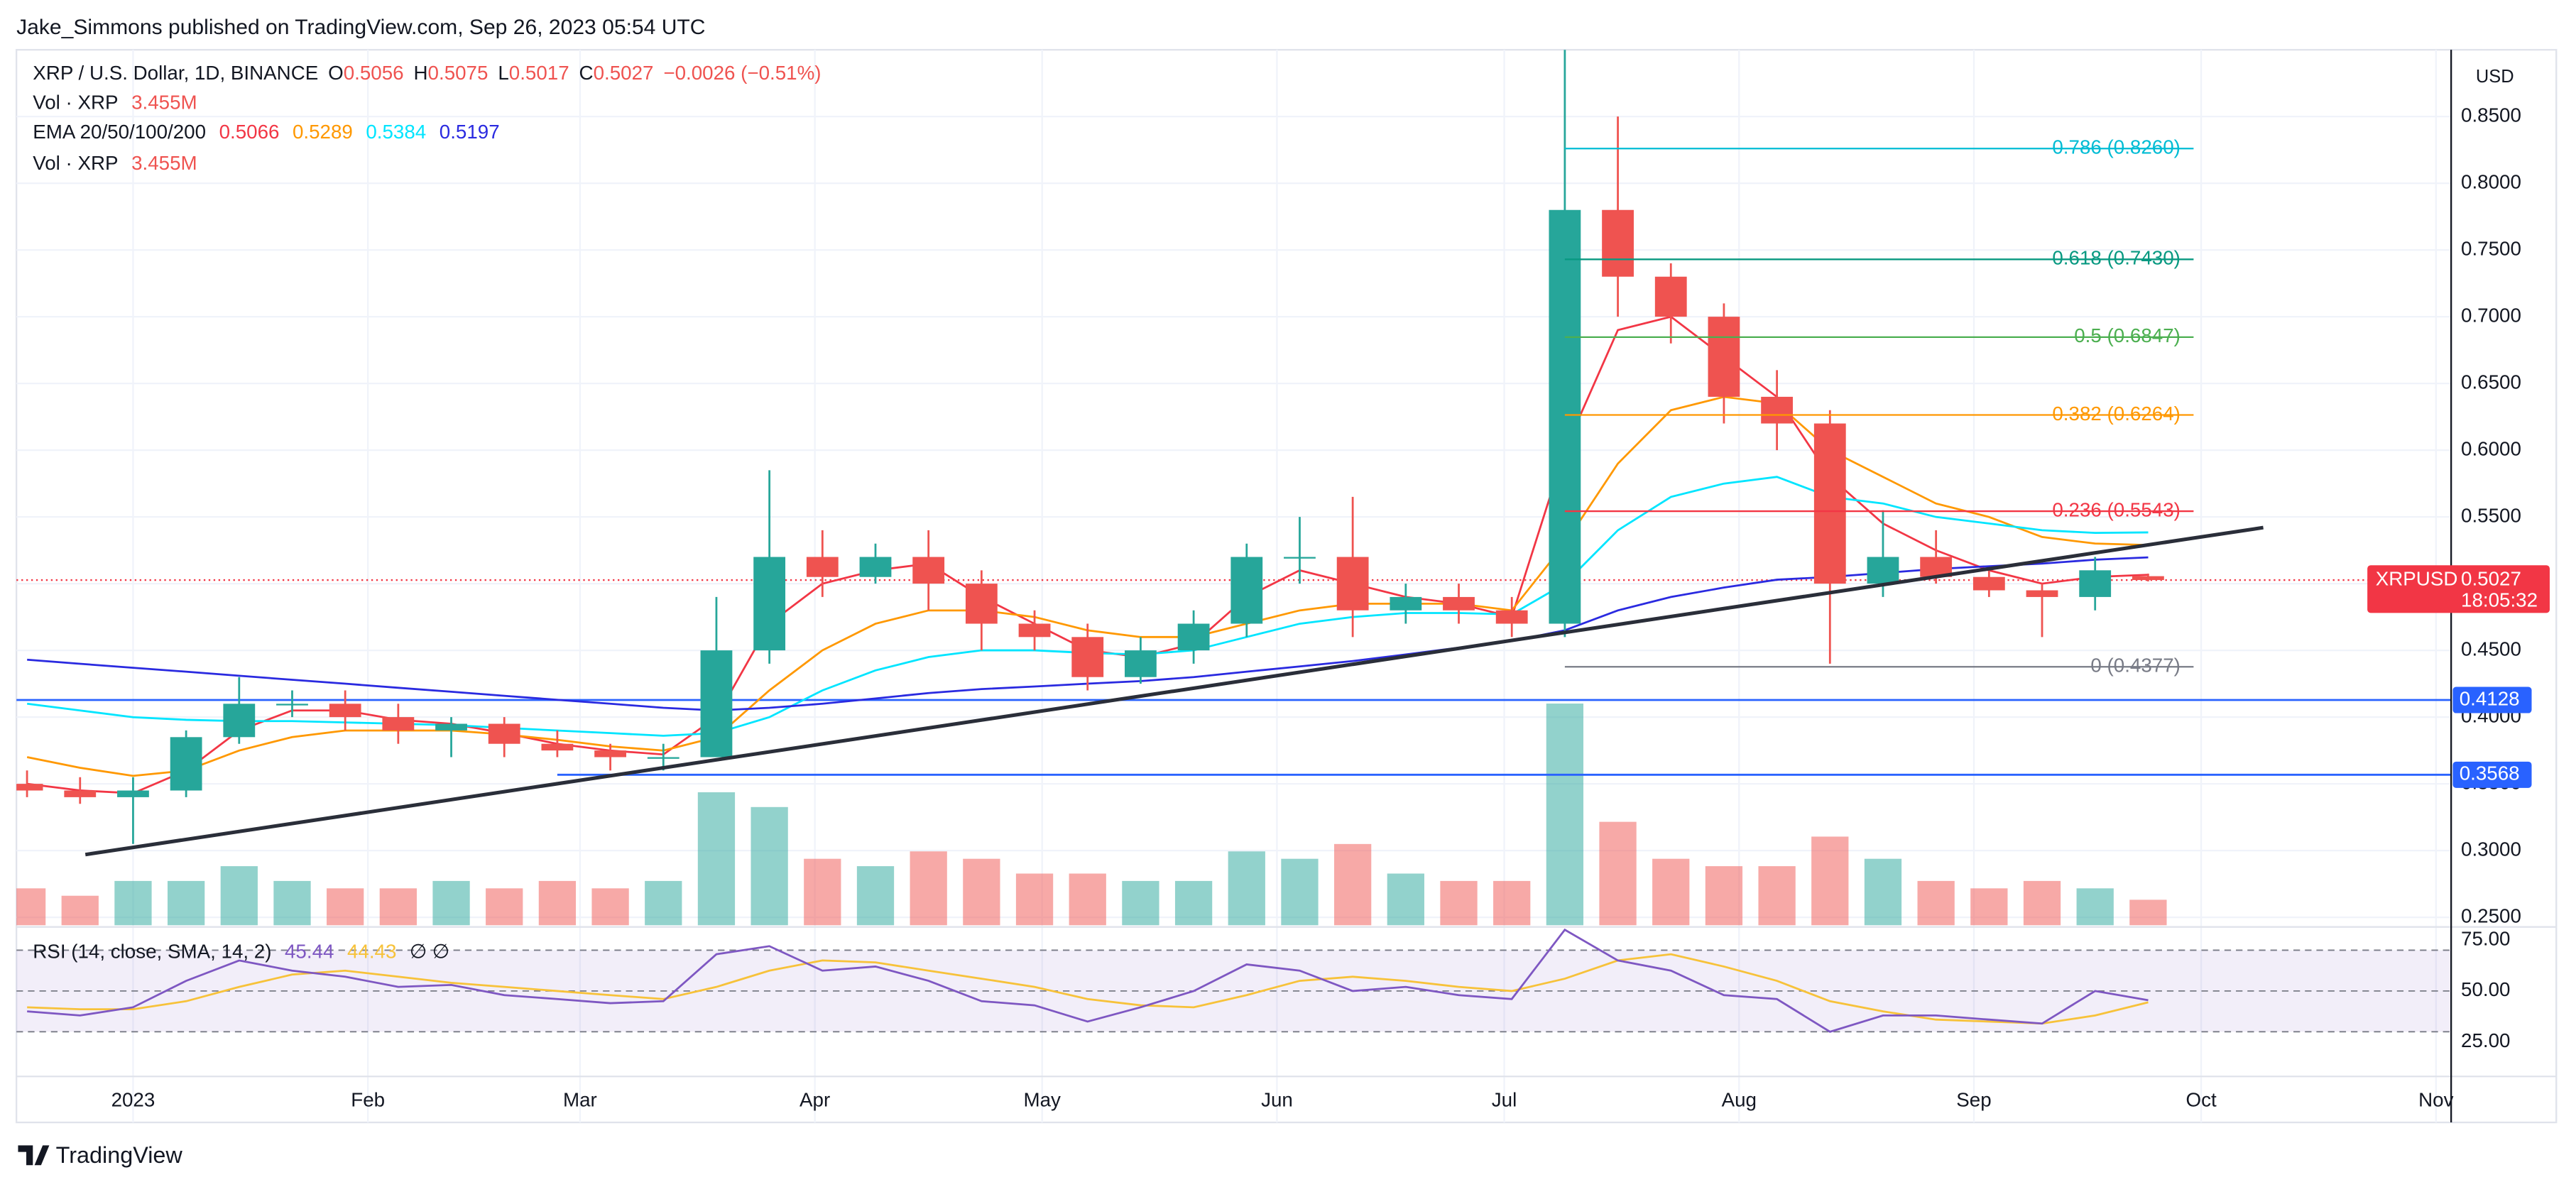 Image resolution: width=2576 pixels, height=1187 pixels. What do you see at coordinates (396, 132) in the screenshot?
I see `ema-value: 0.5384` at bounding box center [396, 132].